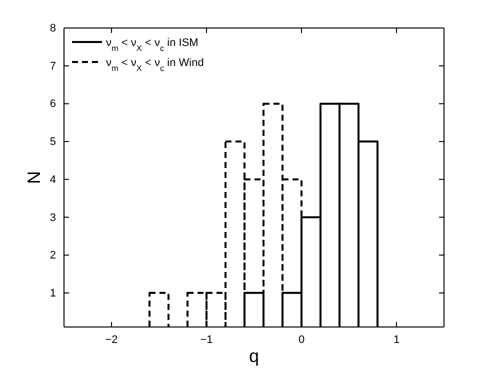 The height and width of the screenshot is (368, 491). What do you see at coordinates (155, 64) in the screenshot?
I see `legend-label: ν$_{m}$ < ν$_{X}$ < ν$_{c}$ in Wind` at bounding box center [155, 64].